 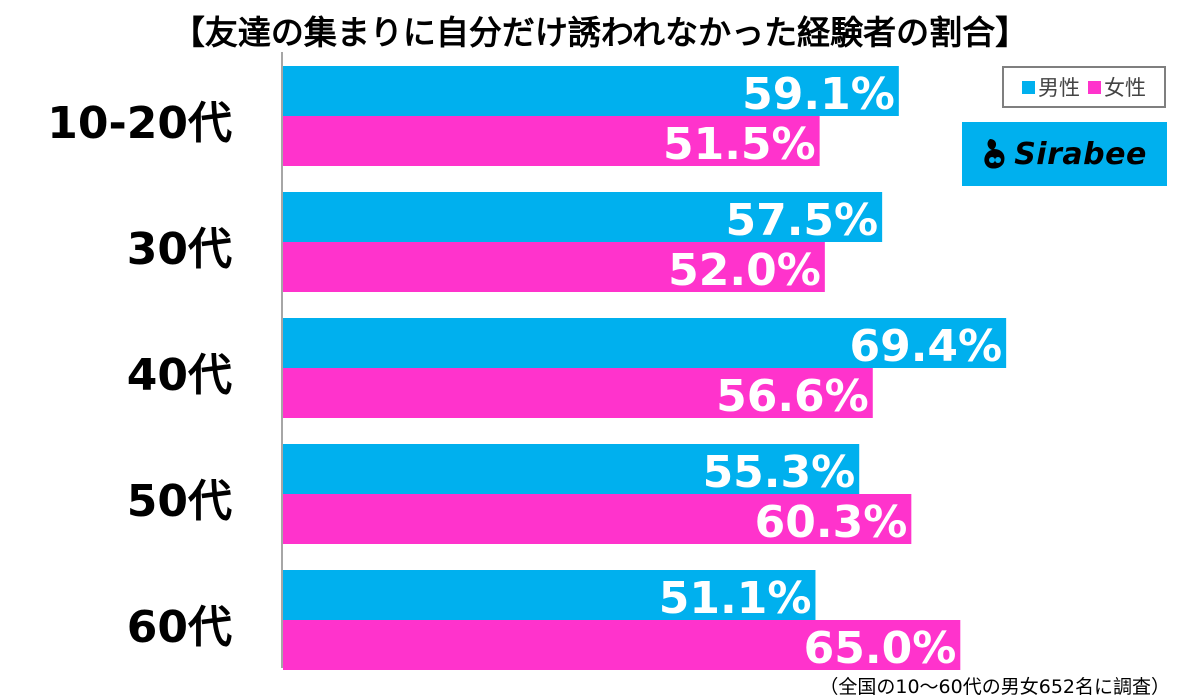 I want to click on logo-text: Sirabee, so click(x=1080, y=154).